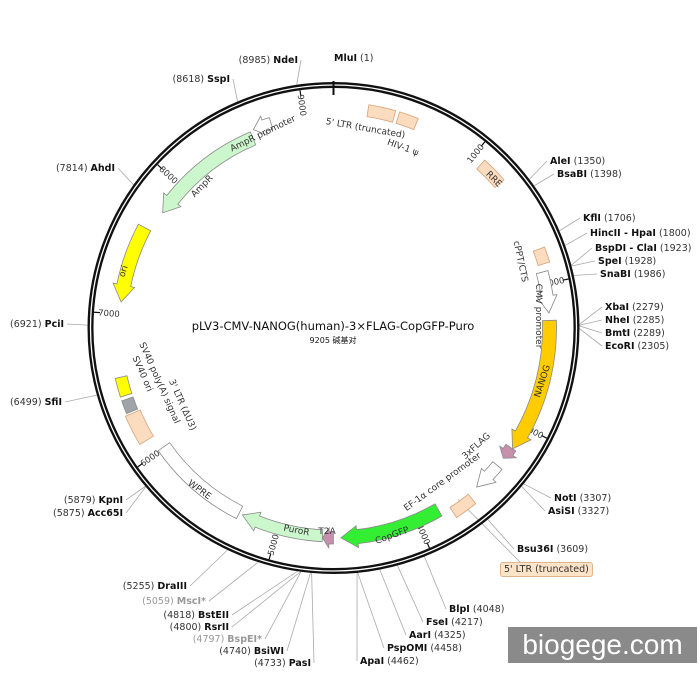 This screenshot has width=700, height=700. What do you see at coordinates (637, 346) in the screenshot?
I see `restriction-site-ecori: EcoRI (2305)` at bounding box center [637, 346].